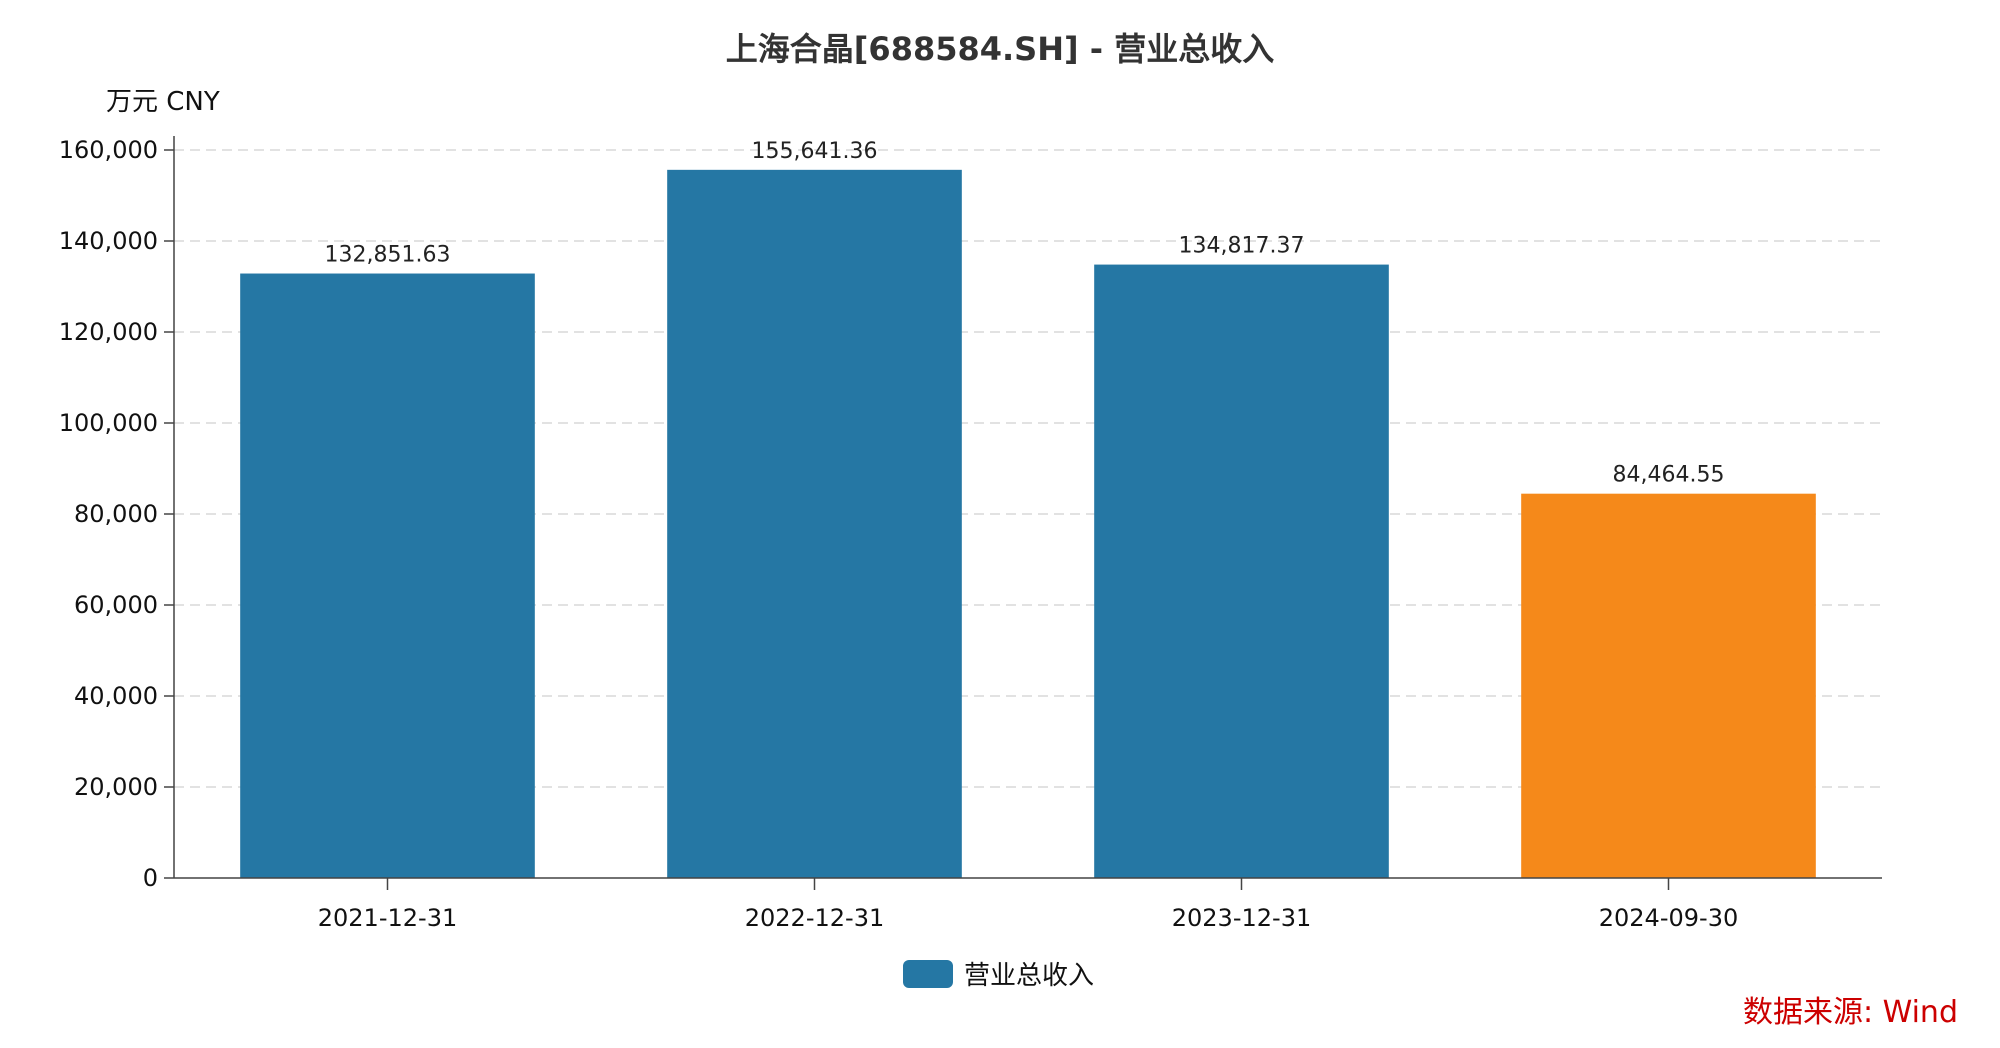 The width and height of the screenshot is (2000, 1048). What do you see at coordinates (1242, 246) in the screenshot?
I see `bar-value-label: 134,817.37` at bounding box center [1242, 246].